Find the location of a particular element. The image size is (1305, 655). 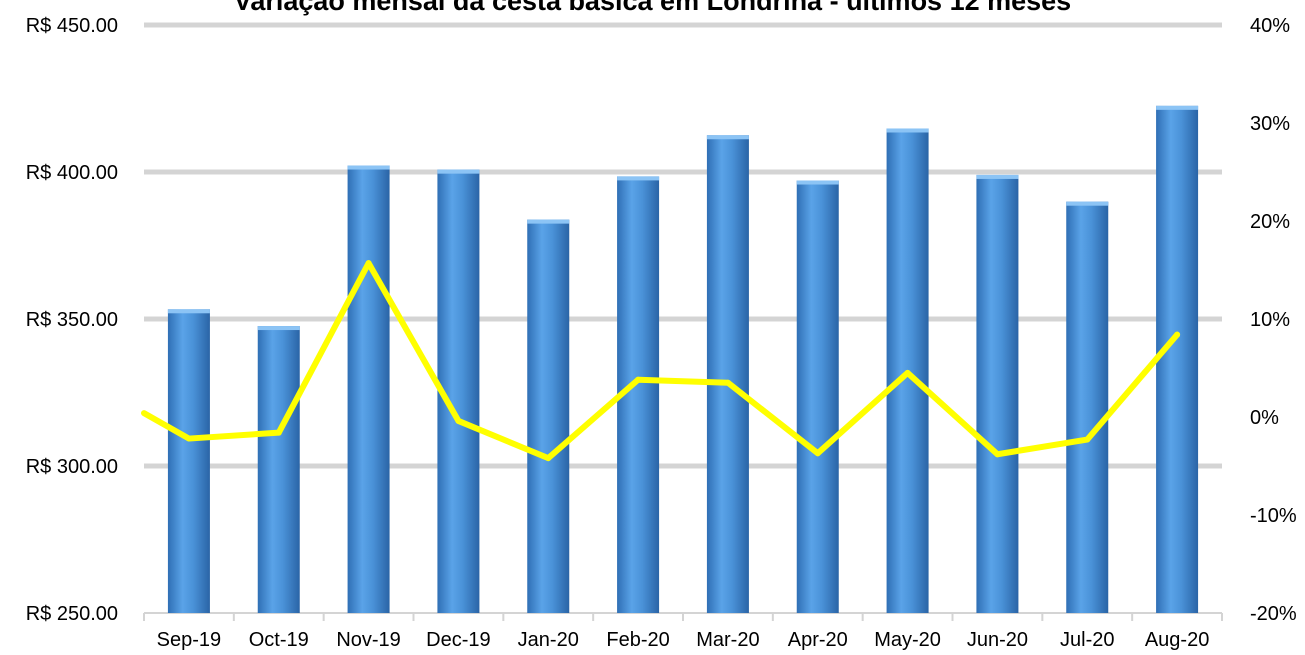

right-tick-label: 40% is located at coordinates (1270, 26).